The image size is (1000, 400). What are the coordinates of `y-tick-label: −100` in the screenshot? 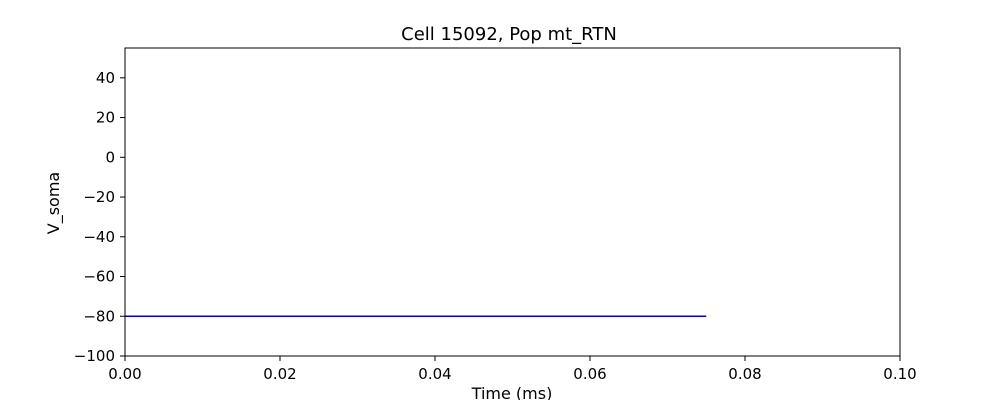 It's located at (94, 356).